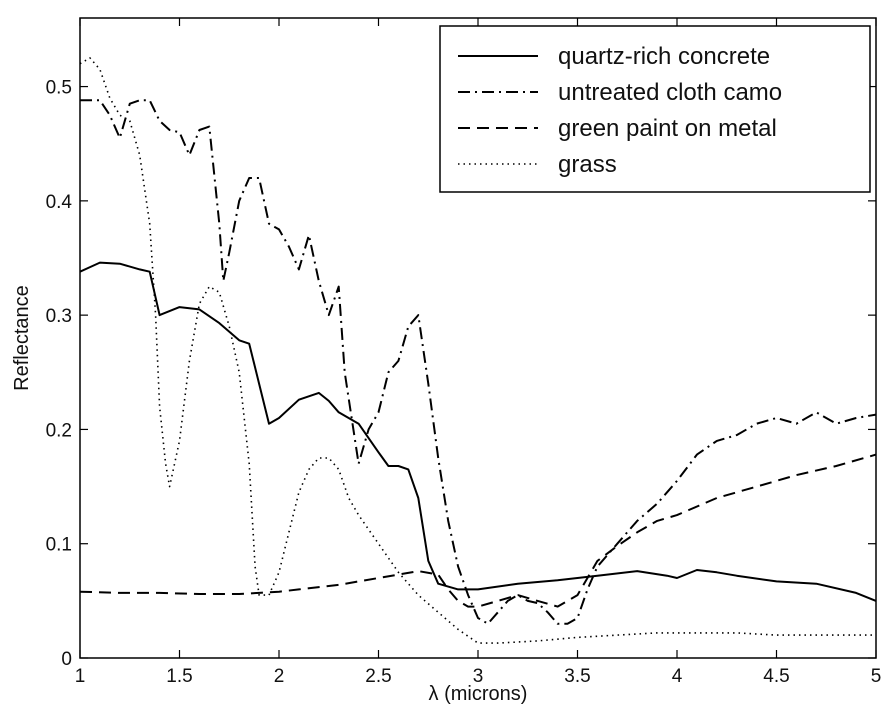  I want to click on x-axis-label: λ (microns), so click(478, 694).